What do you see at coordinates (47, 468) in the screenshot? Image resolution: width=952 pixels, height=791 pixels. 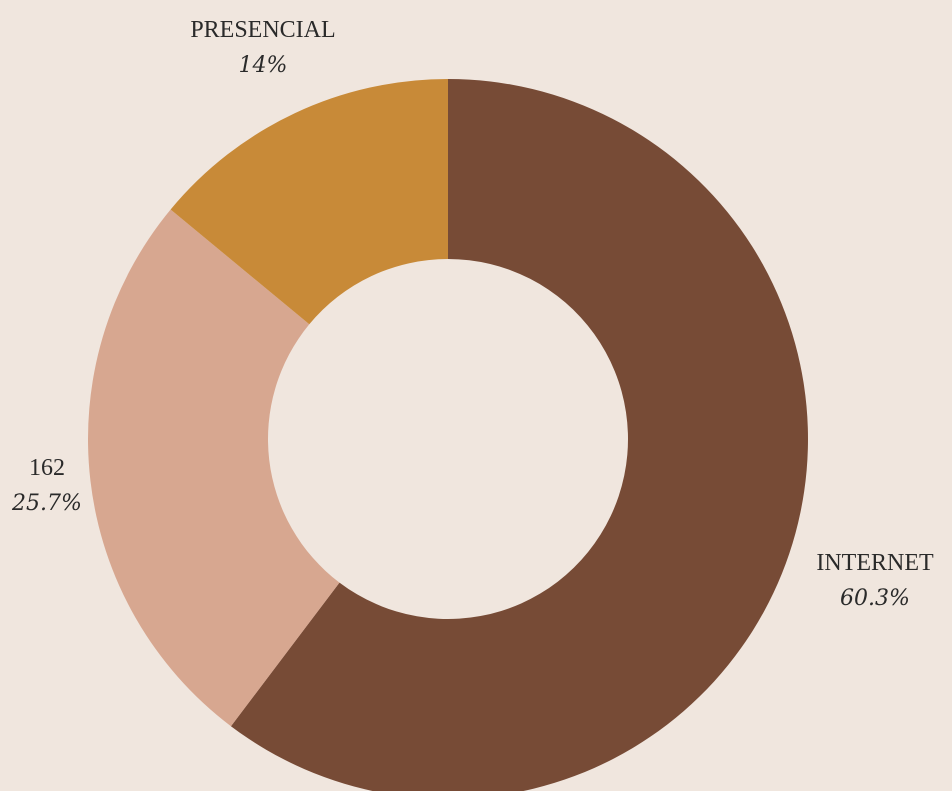 I see `slice-label: 162` at bounding box center [47, 468].